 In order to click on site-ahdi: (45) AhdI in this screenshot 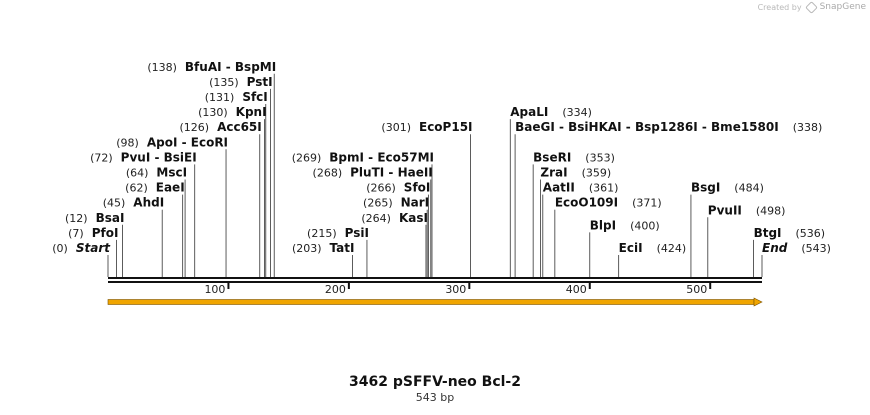, I will do `click(133, 236)`.